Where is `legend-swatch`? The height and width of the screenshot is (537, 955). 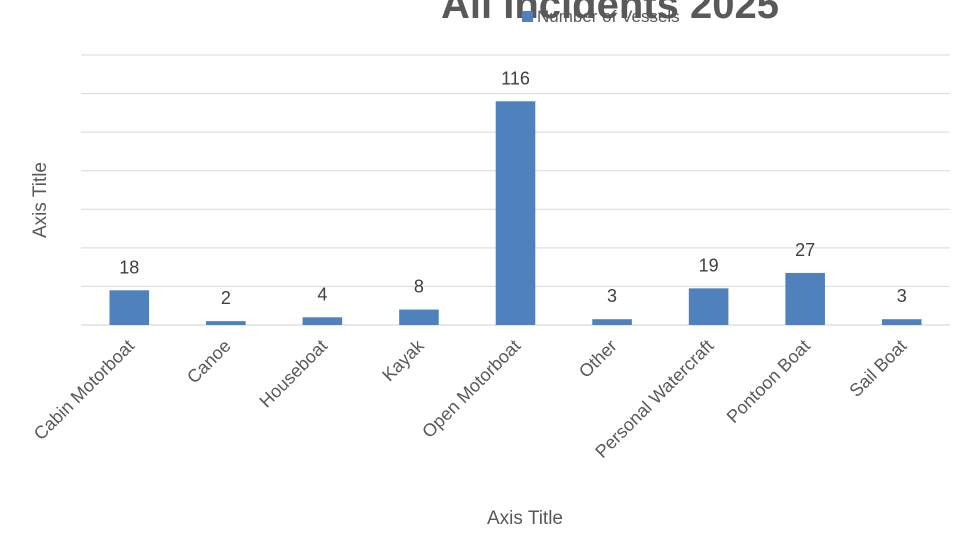
legend-swatch is located at coordinates (527, 16).